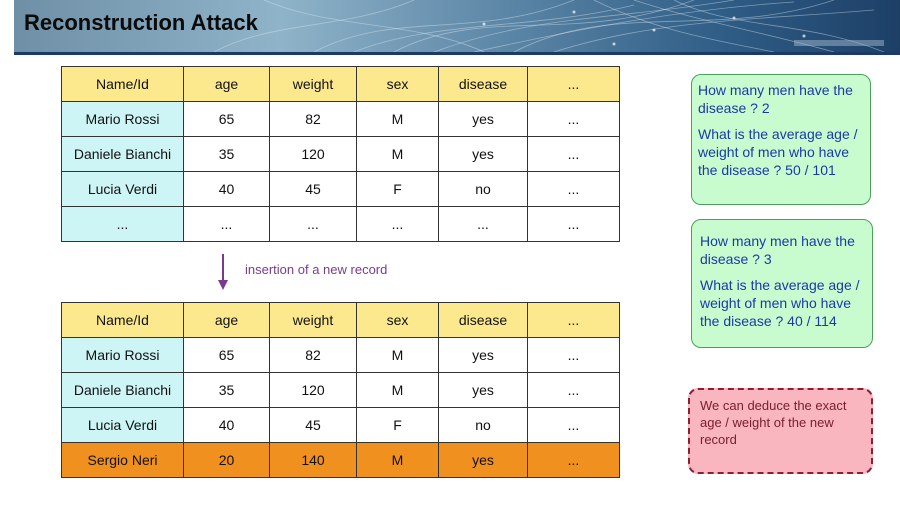  Describe the element at coordinates (777, 250) in the screenshot. I see `query-count: How many men have the disease ? 3` at that location.